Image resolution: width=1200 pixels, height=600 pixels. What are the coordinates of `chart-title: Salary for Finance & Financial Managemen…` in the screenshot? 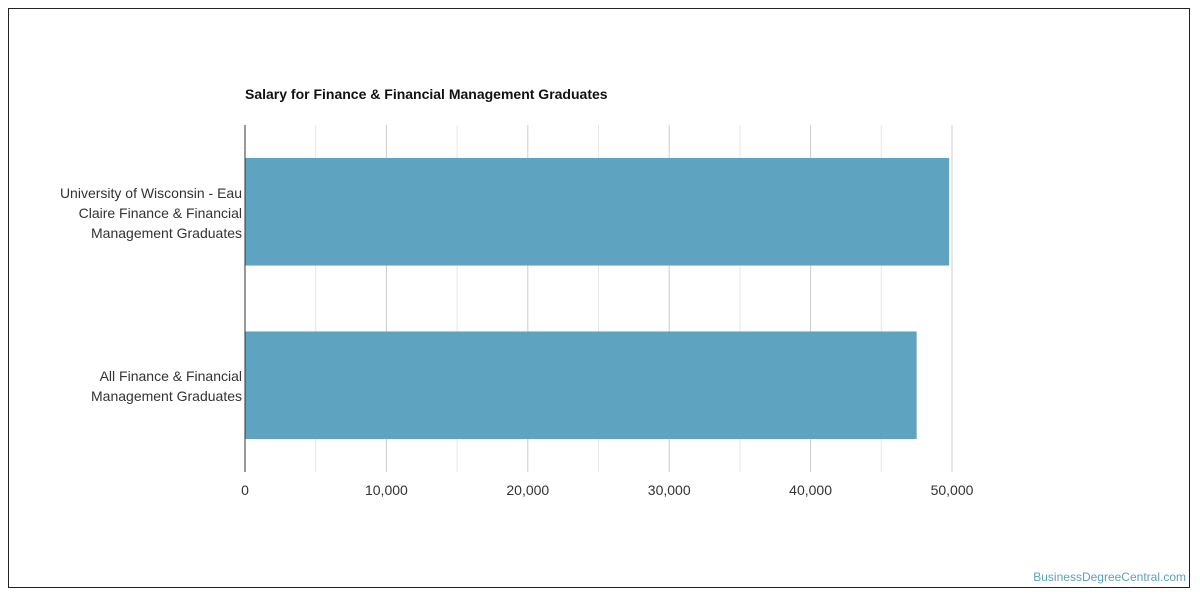 It's located at (426, 94).